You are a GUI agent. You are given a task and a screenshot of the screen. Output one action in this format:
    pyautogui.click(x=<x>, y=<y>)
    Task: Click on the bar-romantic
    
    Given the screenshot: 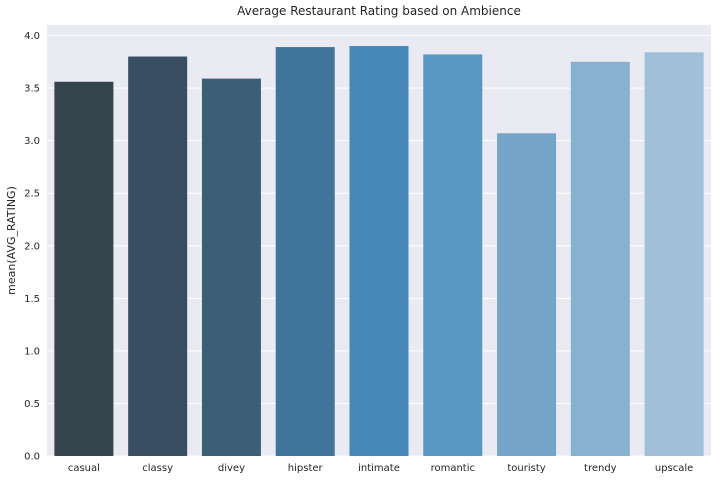 What is the action you would take?
    pyautogui.click(x=453, y=255)
    